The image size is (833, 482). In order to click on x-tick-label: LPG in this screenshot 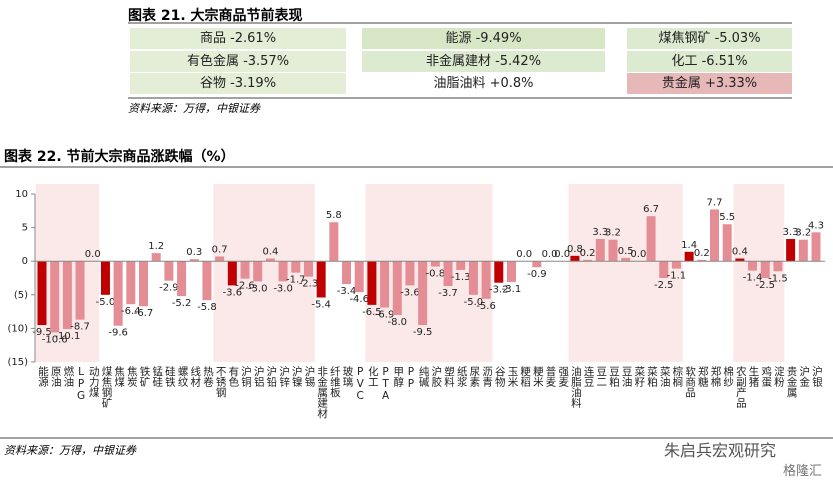, I will do `click(81, 384)`.